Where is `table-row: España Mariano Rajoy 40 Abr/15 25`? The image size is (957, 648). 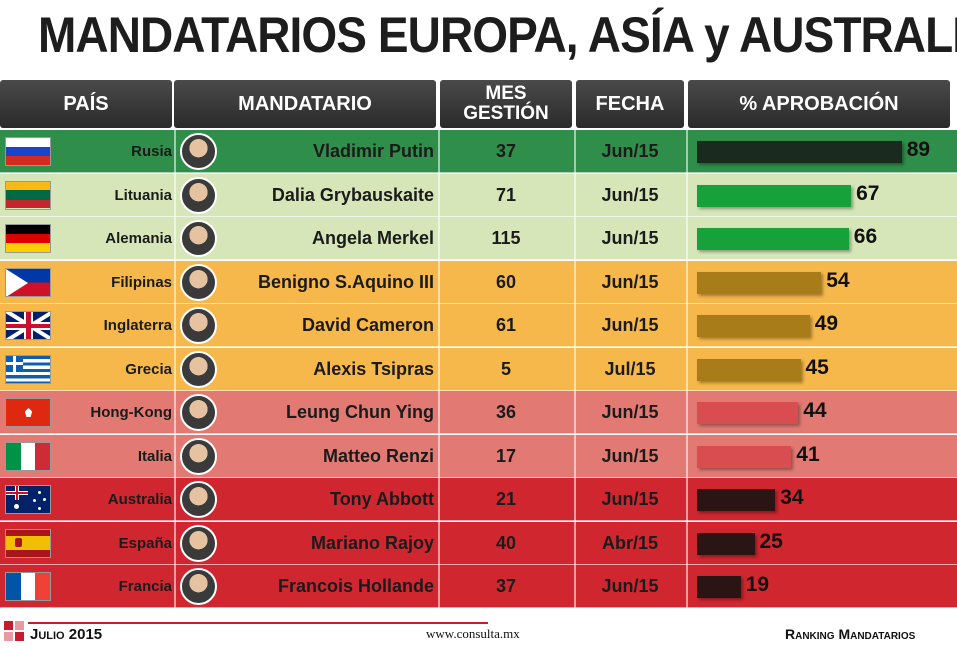
table-row: España Mariano Rajoy 40 Abr/15 25 is located at coordinates (478, 543).